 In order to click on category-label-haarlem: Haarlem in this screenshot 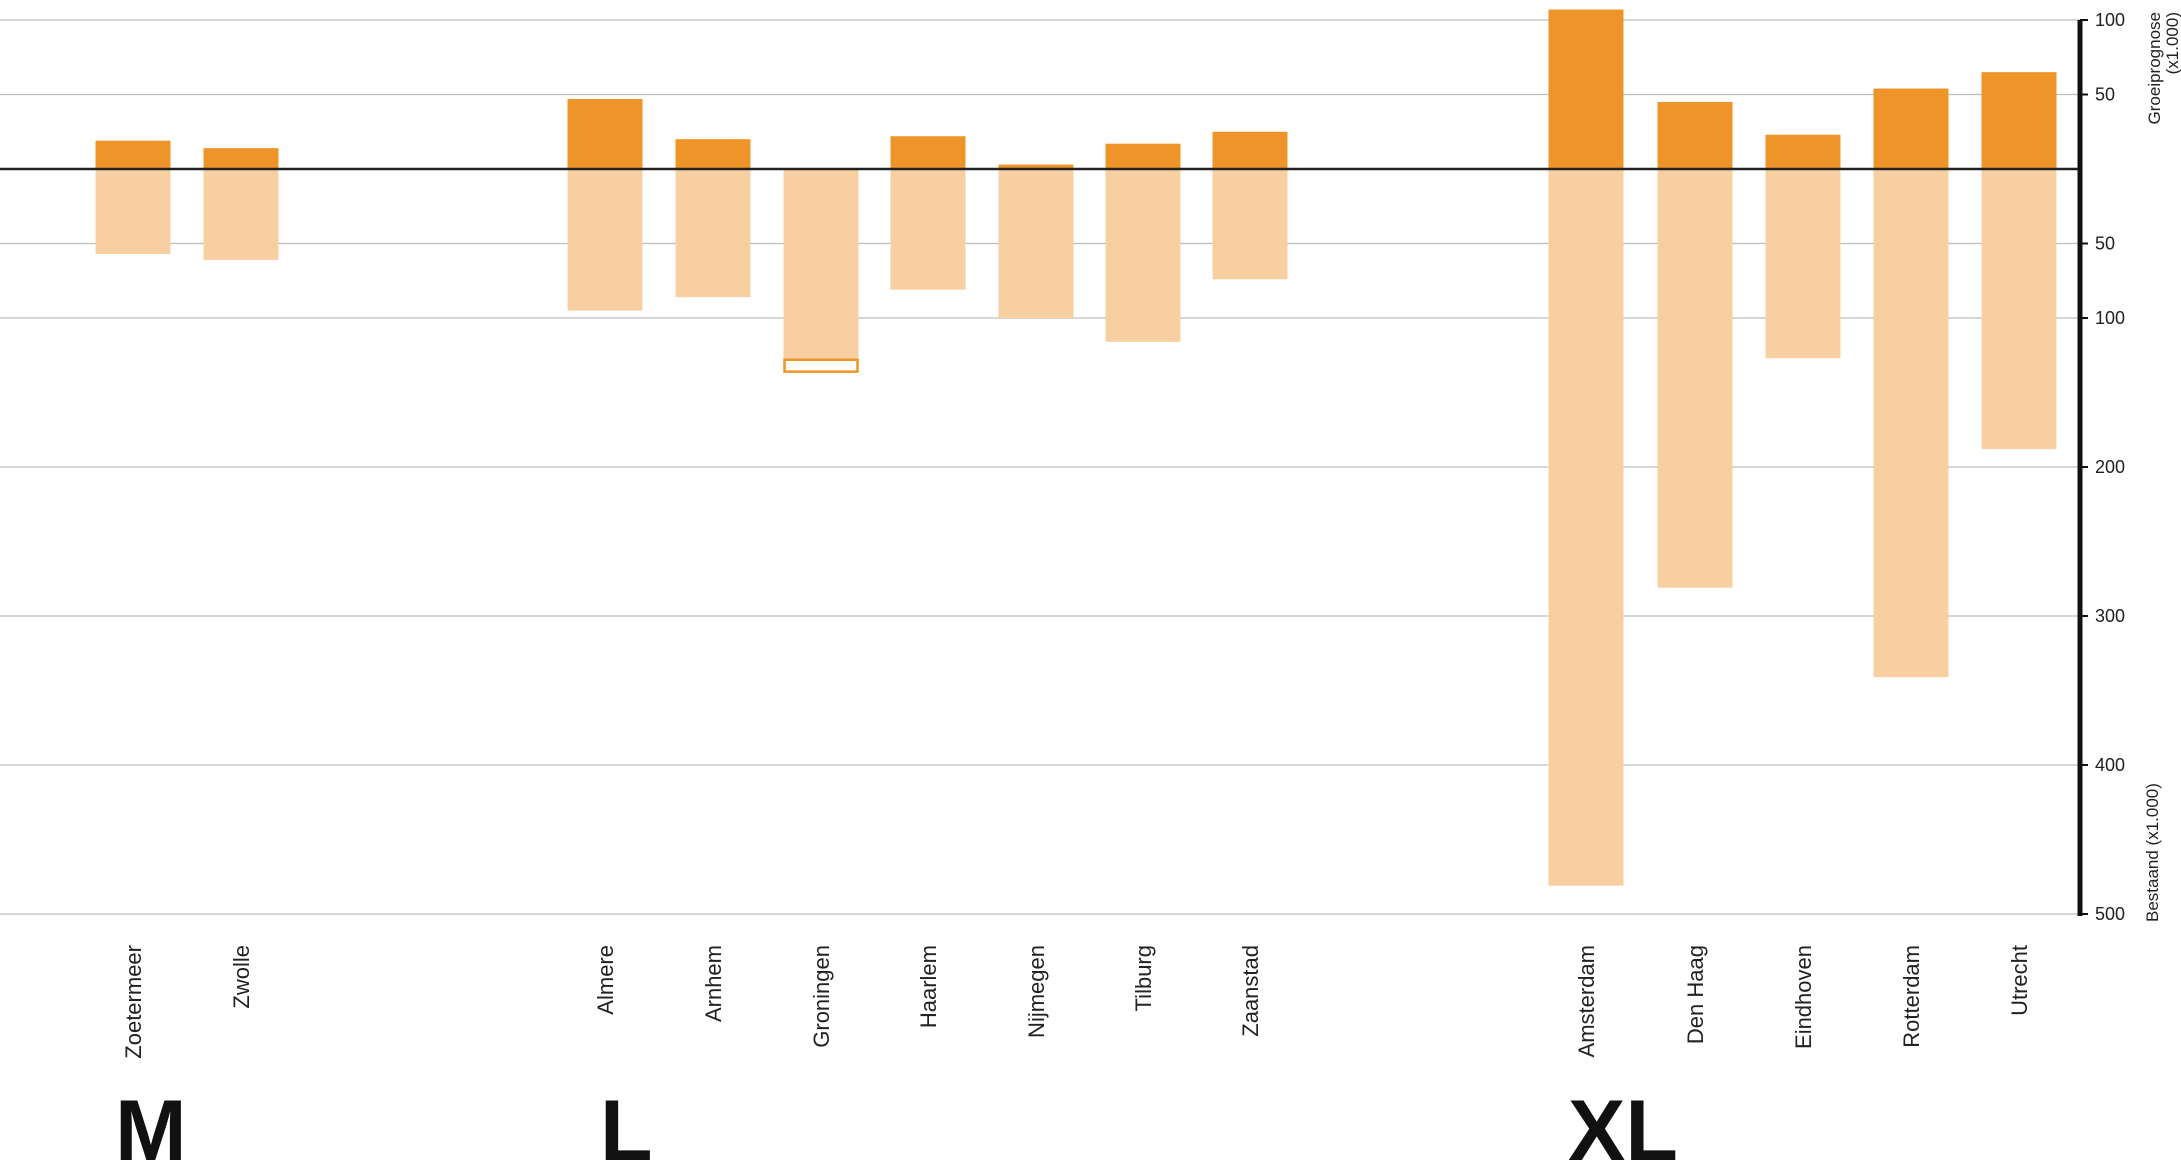, I will do `click(928, 986)`.